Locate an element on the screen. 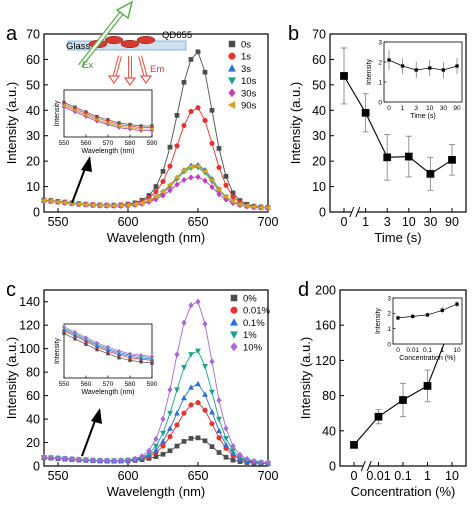 The width and height of the screenshot is (474, 511). x-tick-label: 0 is located at coordinates (344, 222).